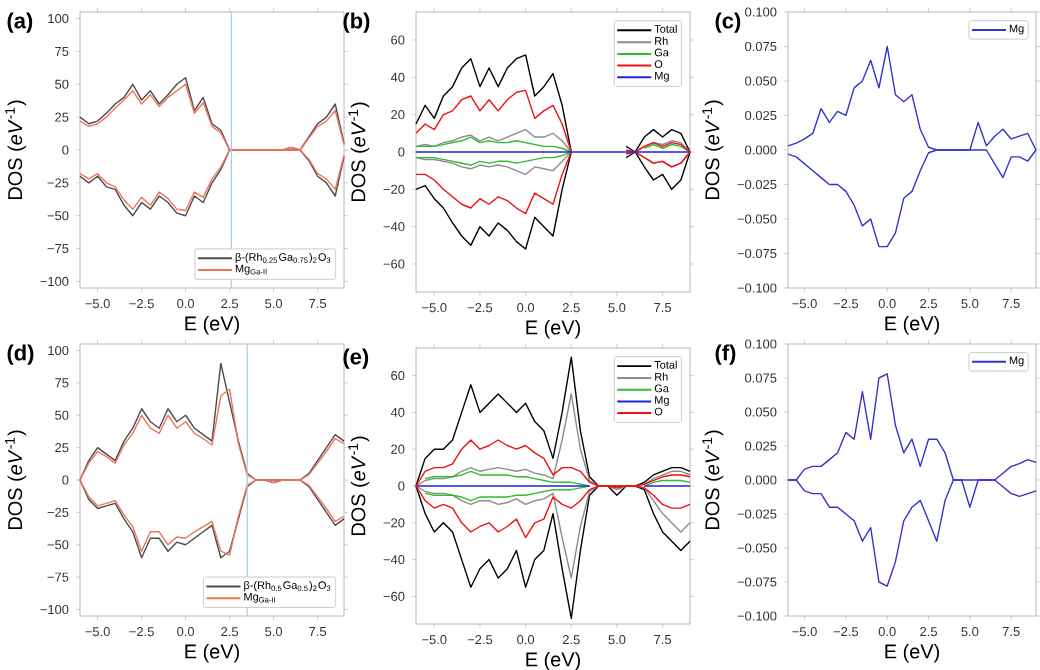 The height and width of the screenshot is (670, 1040). What do you see at coordinates (356, 22) in the screenshot?
I see `annotation: (b)` at bounding box center [356, 22].